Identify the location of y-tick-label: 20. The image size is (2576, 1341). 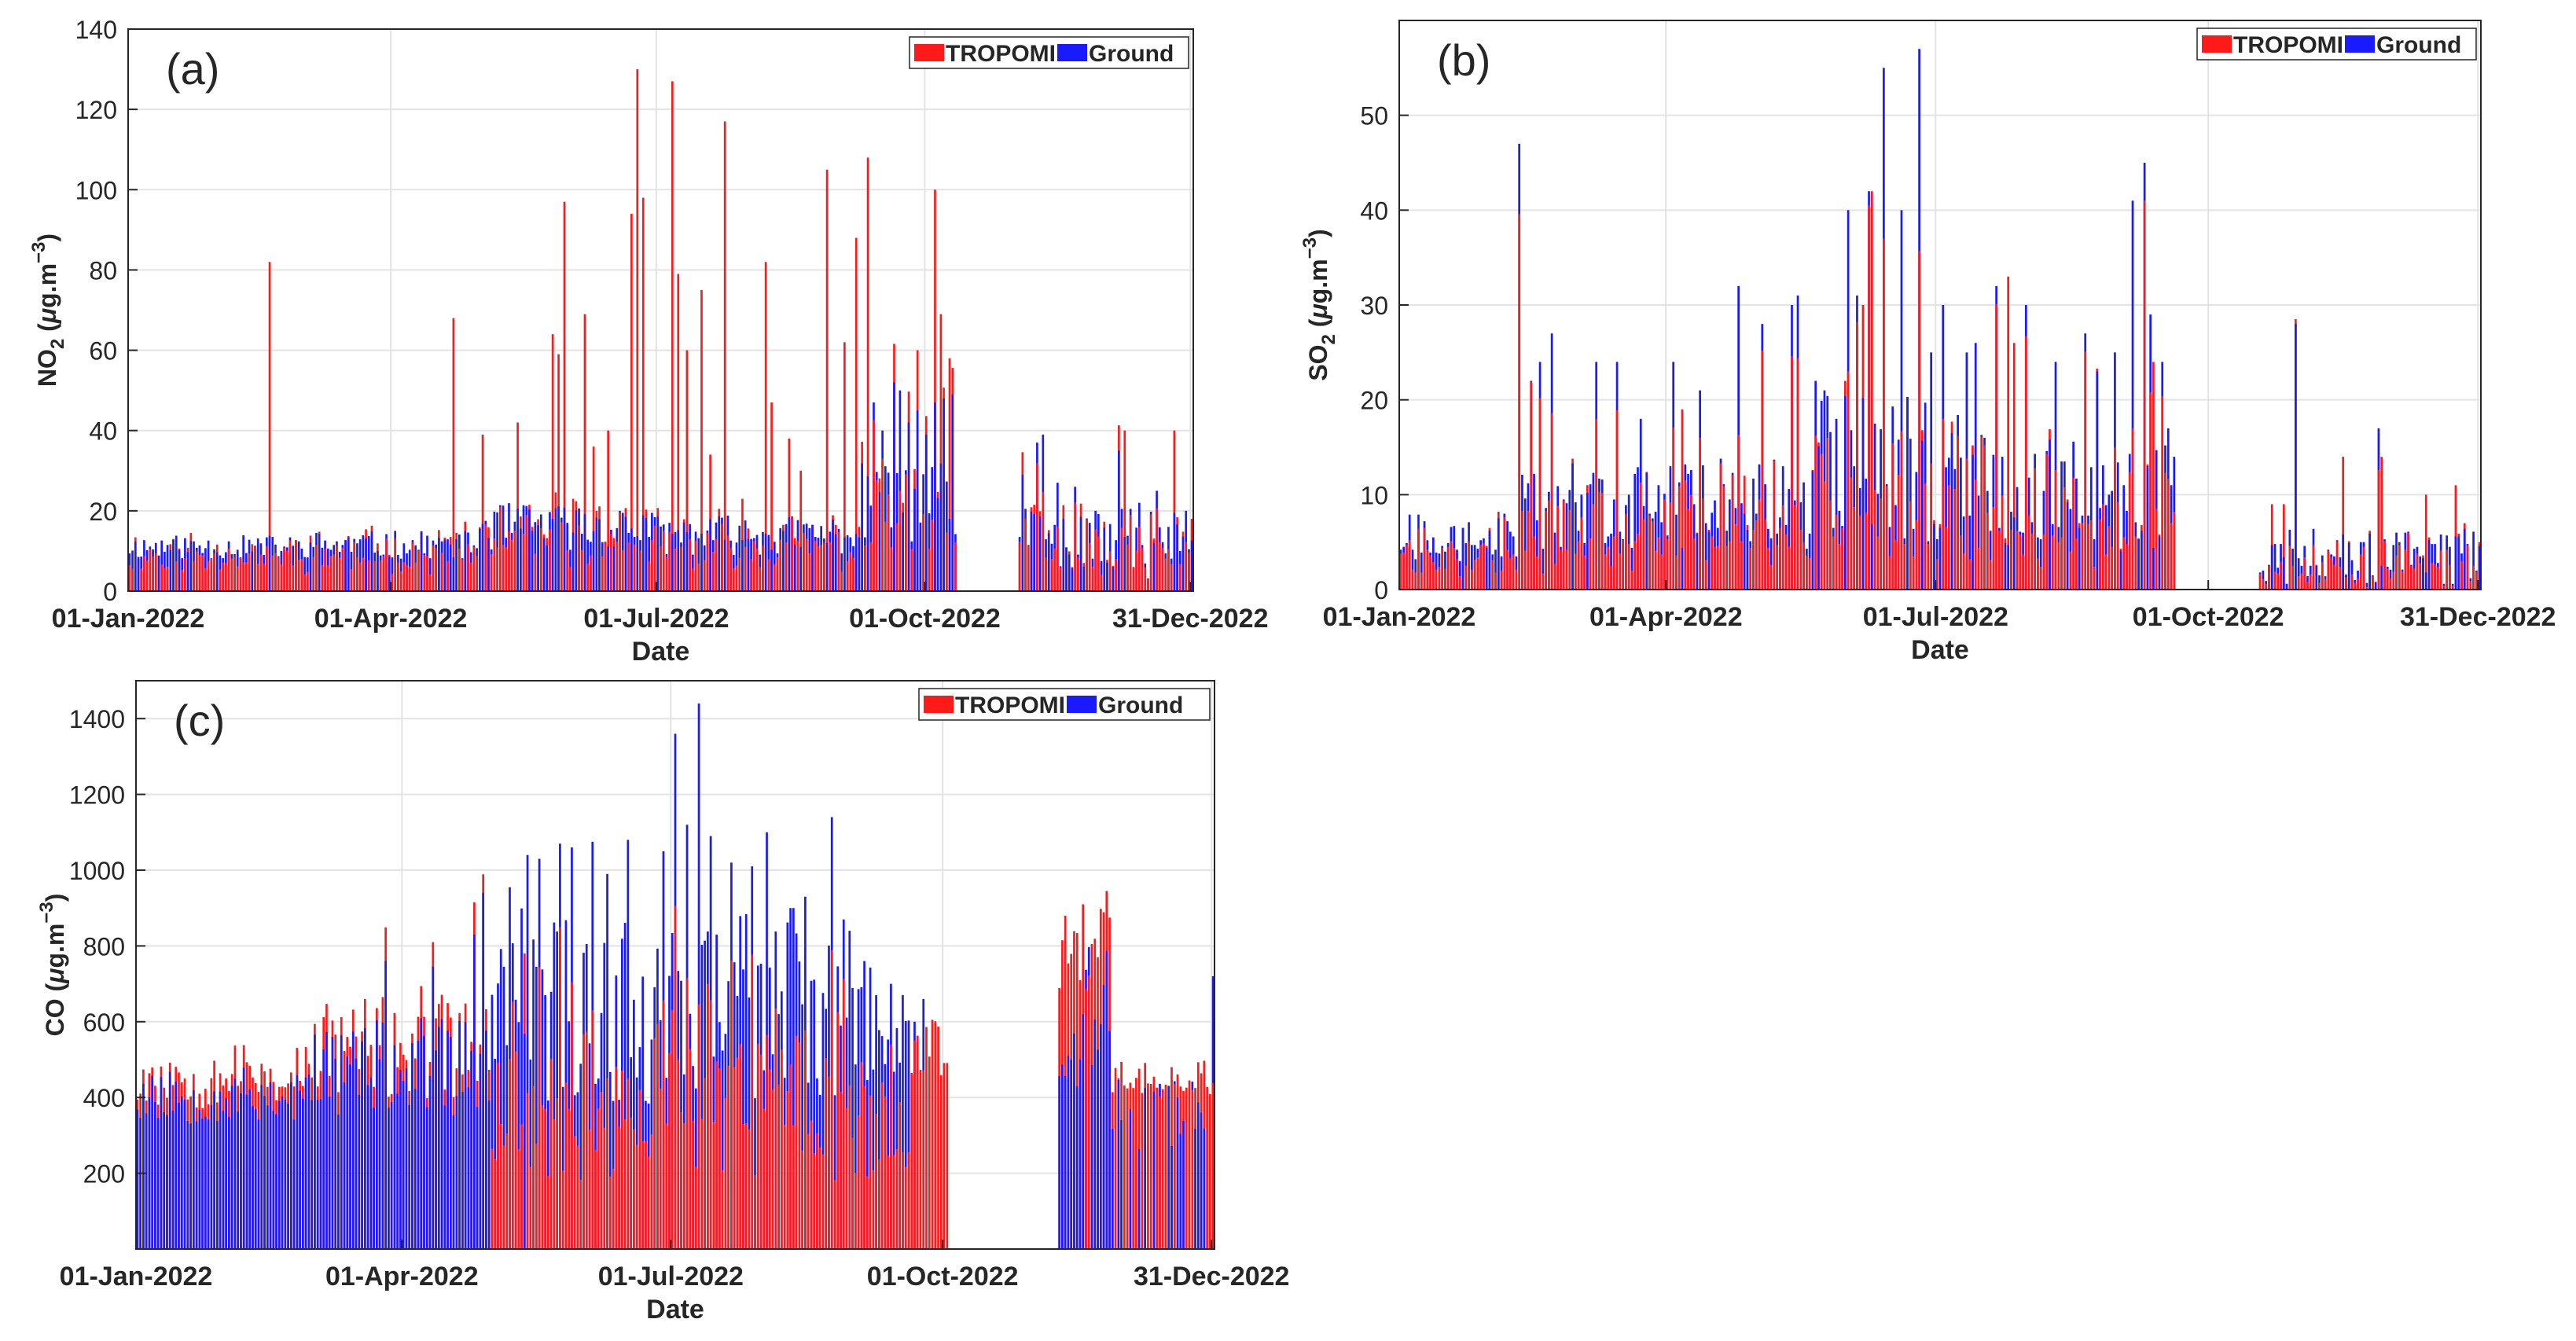
(103, 512).